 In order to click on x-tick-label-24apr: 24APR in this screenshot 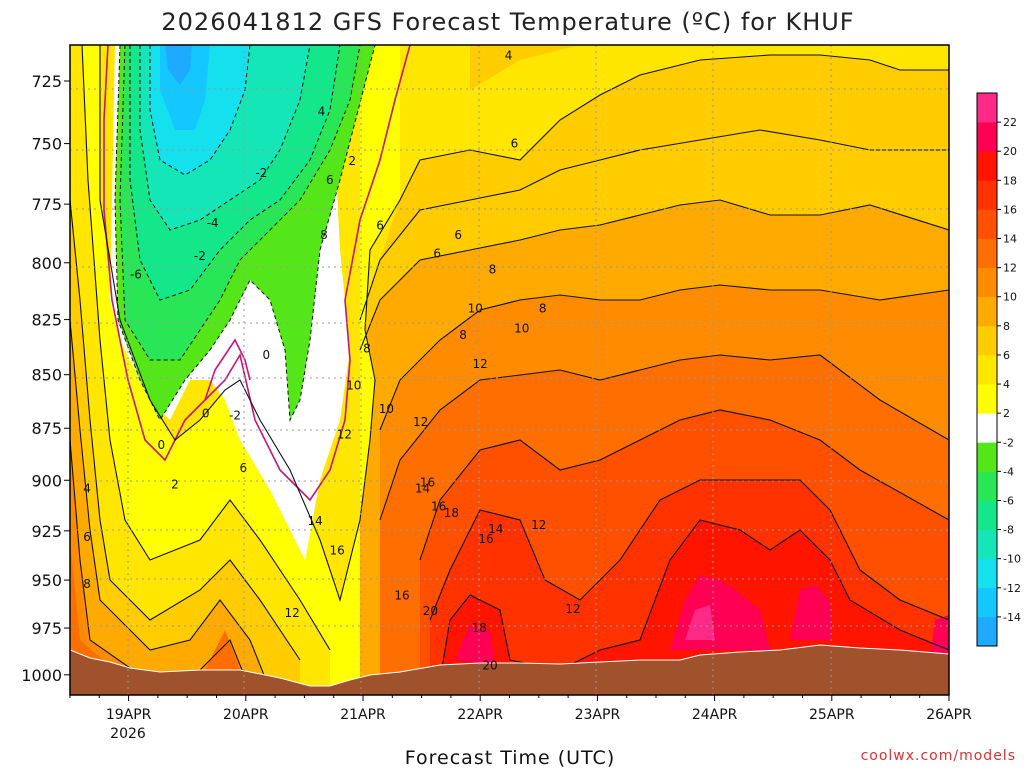, I will do `click(715, 715)`.